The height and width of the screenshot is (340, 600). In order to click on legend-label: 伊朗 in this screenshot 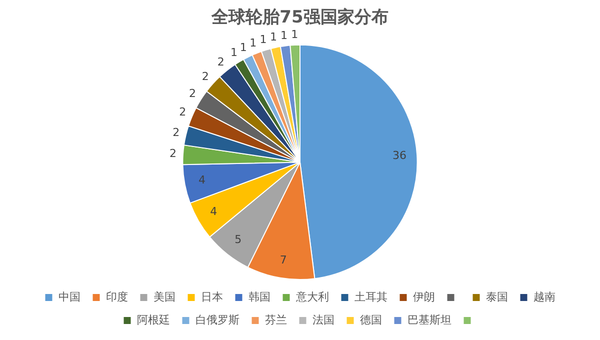, I will do `click(423, 297)`.